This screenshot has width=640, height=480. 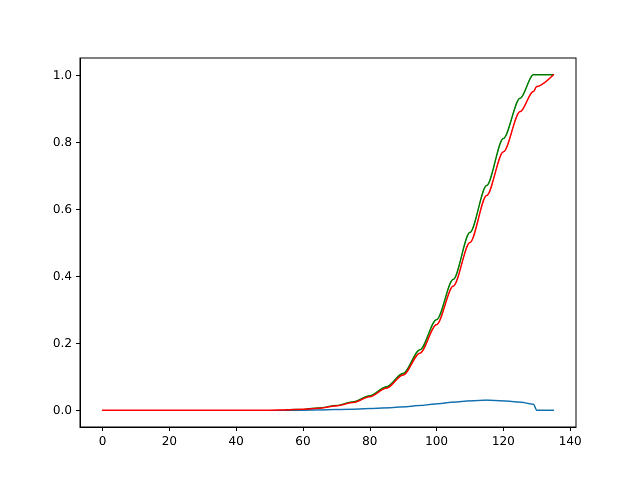 What do you see at coordinates (62, 343) in the screenshot?
I see `y-tick-label: 0.2` at bounding box center [62, 343].